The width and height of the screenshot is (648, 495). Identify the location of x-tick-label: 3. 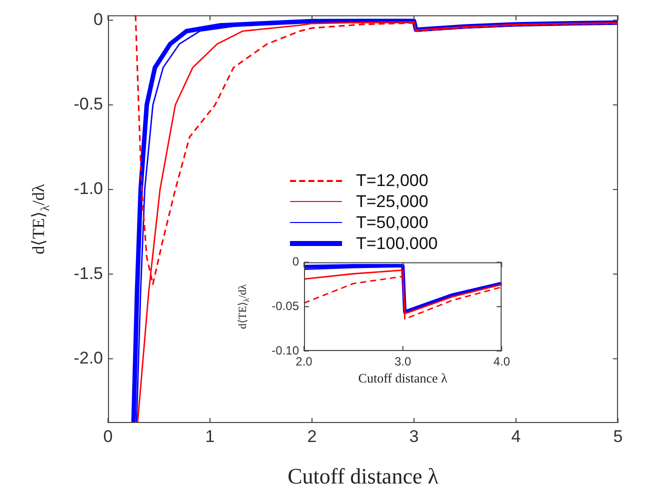
(414, 436).